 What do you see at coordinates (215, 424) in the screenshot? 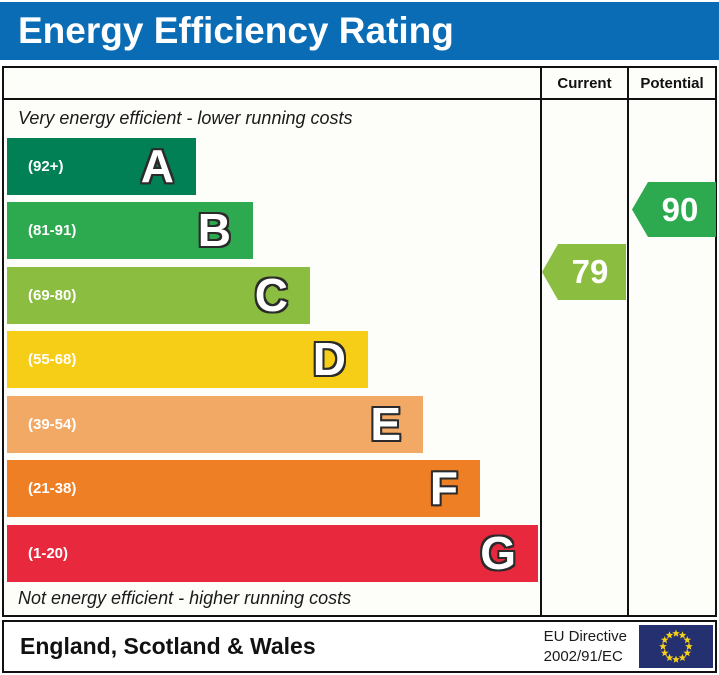
I see `band-e: (39-54) E` at bounding box center [215, 424].